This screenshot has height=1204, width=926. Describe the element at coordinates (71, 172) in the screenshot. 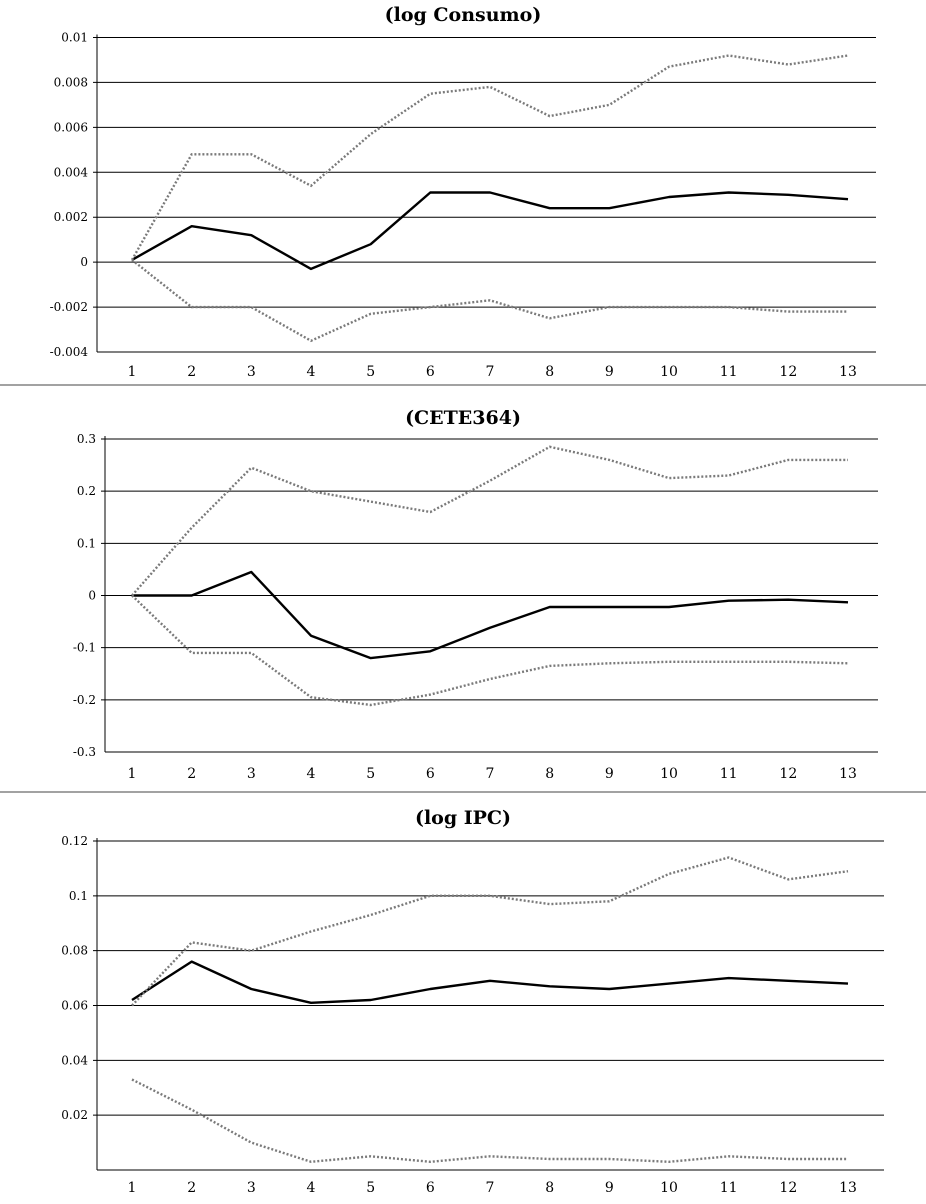

I see `y-tick-label: 0.004` at that location.